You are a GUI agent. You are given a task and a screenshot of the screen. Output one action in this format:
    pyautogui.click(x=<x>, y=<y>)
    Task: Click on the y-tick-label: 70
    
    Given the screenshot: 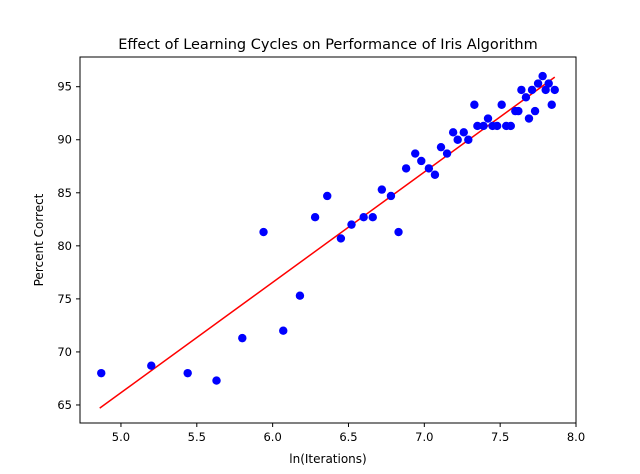 What is the action you would take?
    pyautogui.click(x=64, y=352)
    